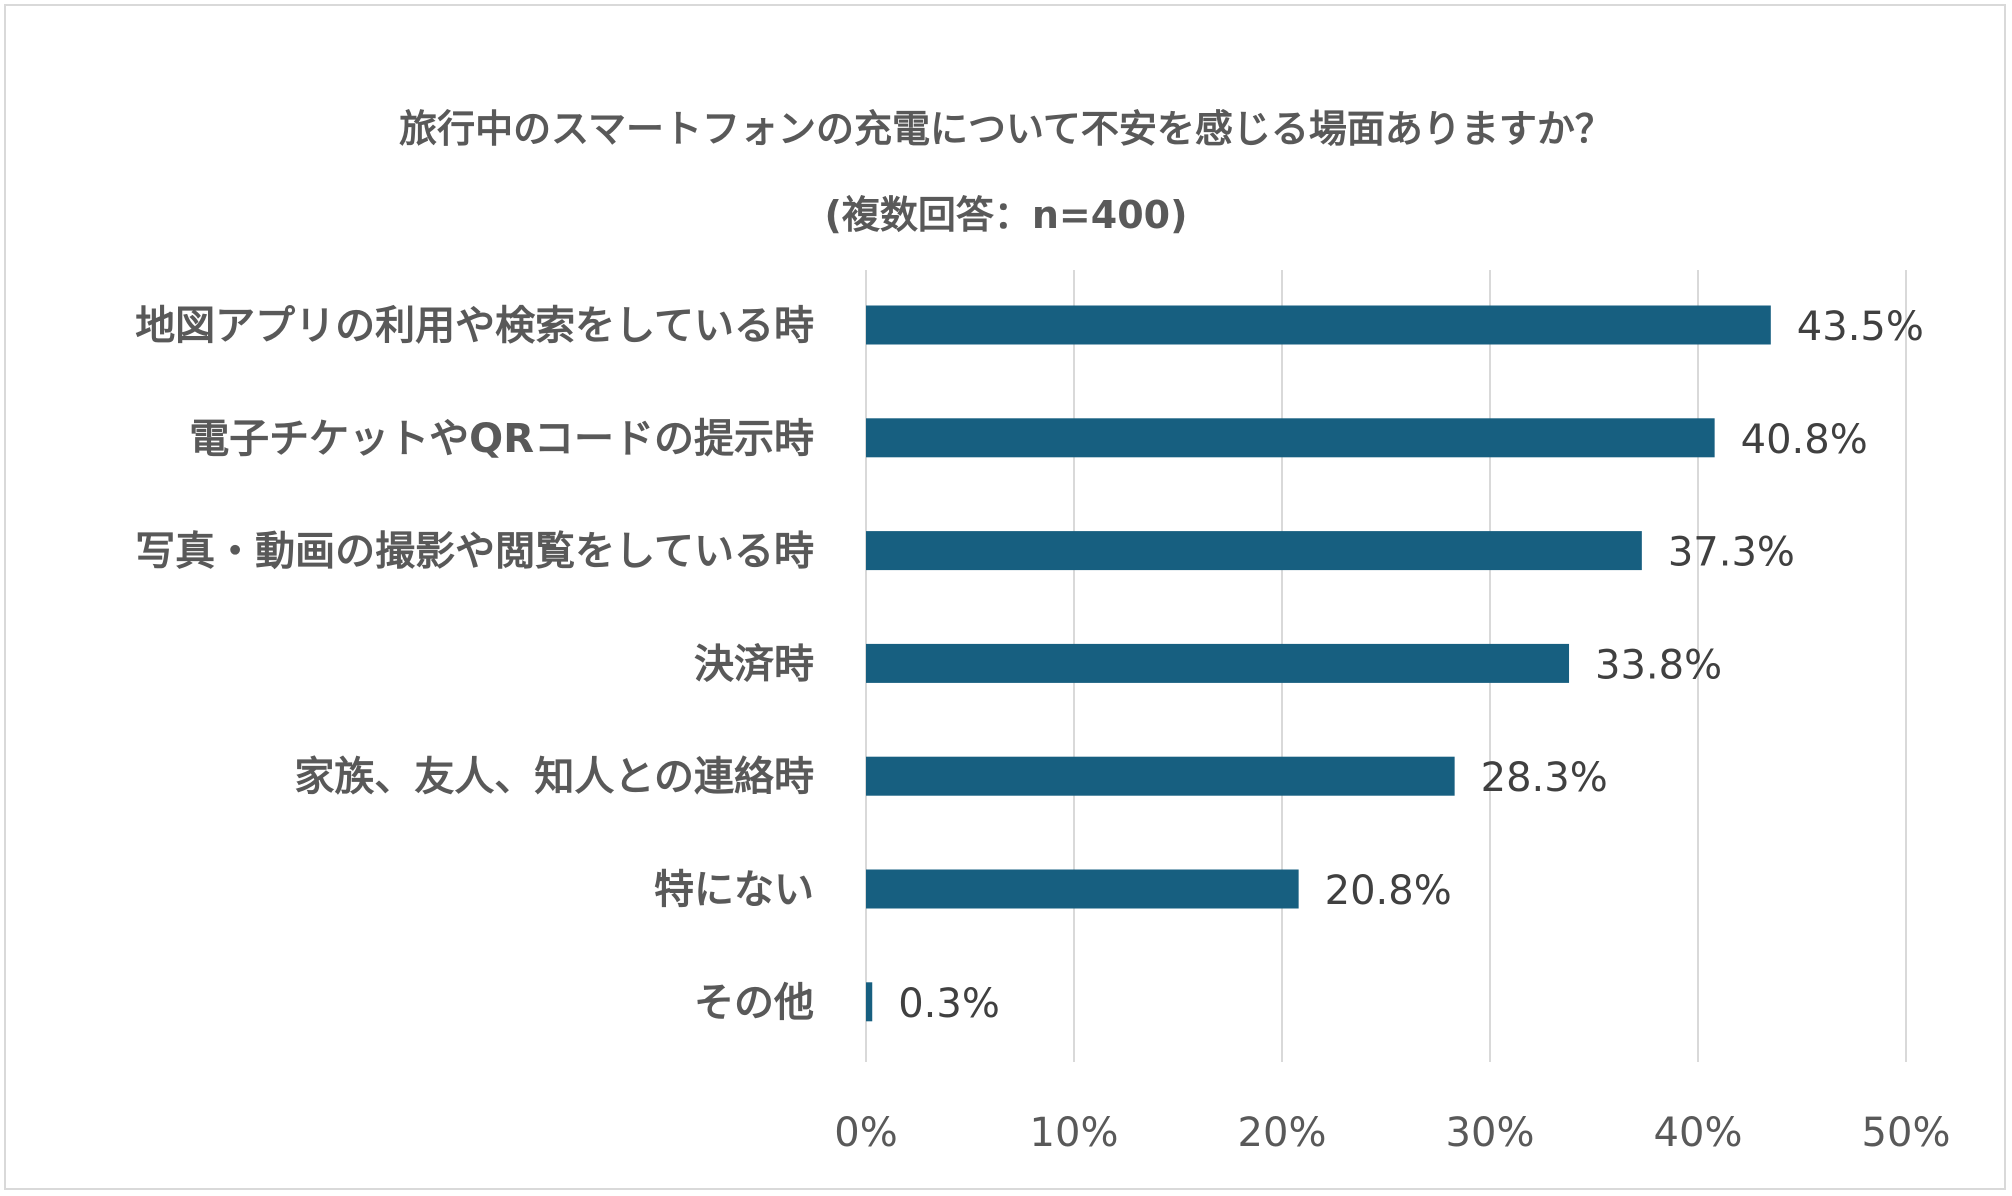  What do you see at coordinates (1731, 553) in the screenshot?
I see `data-label: 37.3%` at bounding box center [1731, 553].